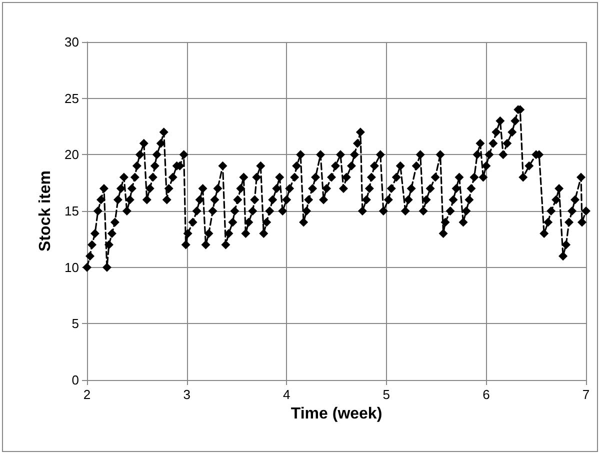  I want to click on y-tick-label: 0, so click(75, 380).